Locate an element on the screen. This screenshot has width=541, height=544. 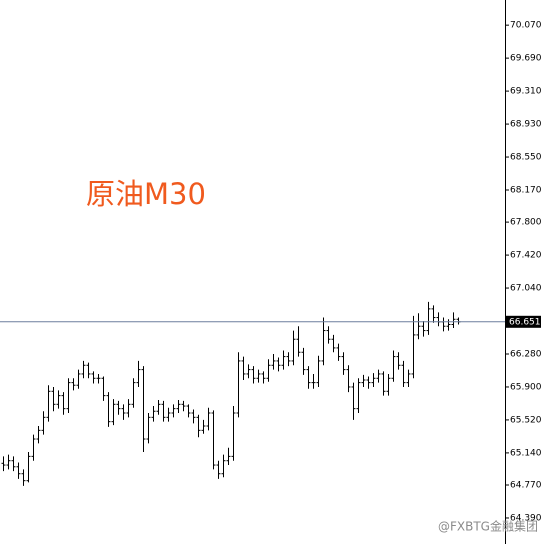
y-tick-label: 66.280 is located at coordinates (525, 354).